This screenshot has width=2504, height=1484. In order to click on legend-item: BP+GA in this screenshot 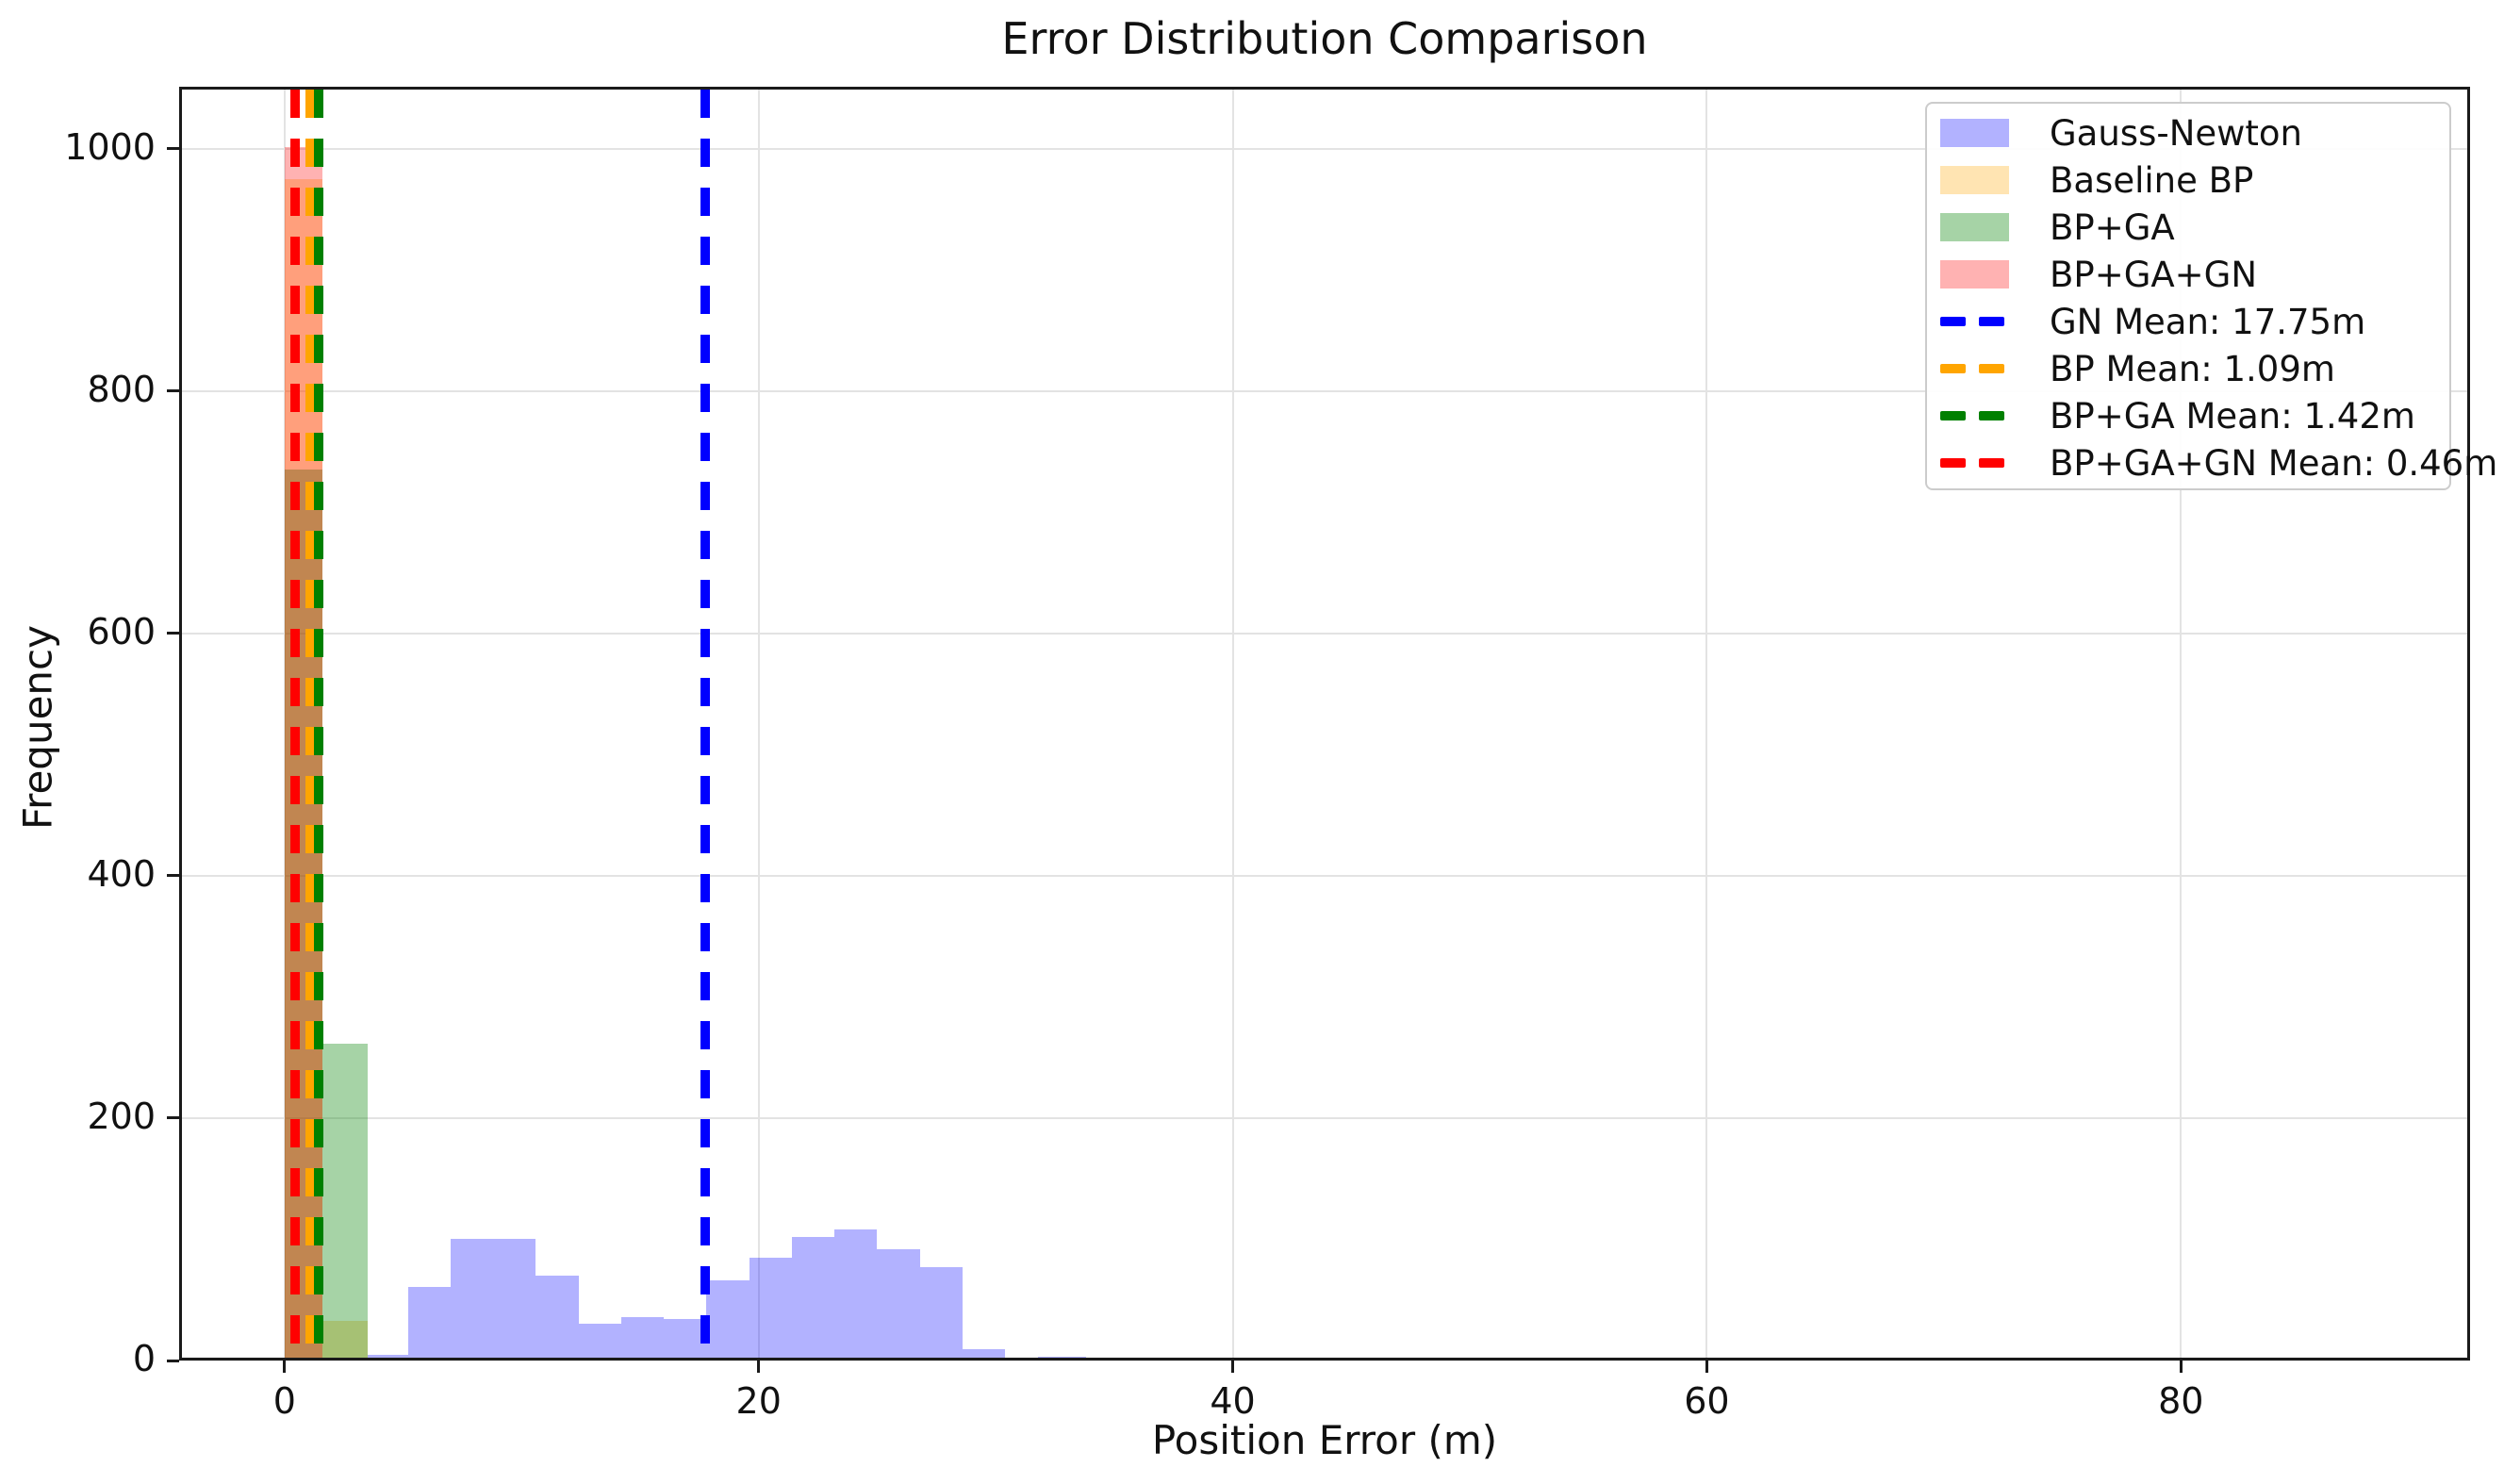, I will do `click(2188, 227)`.